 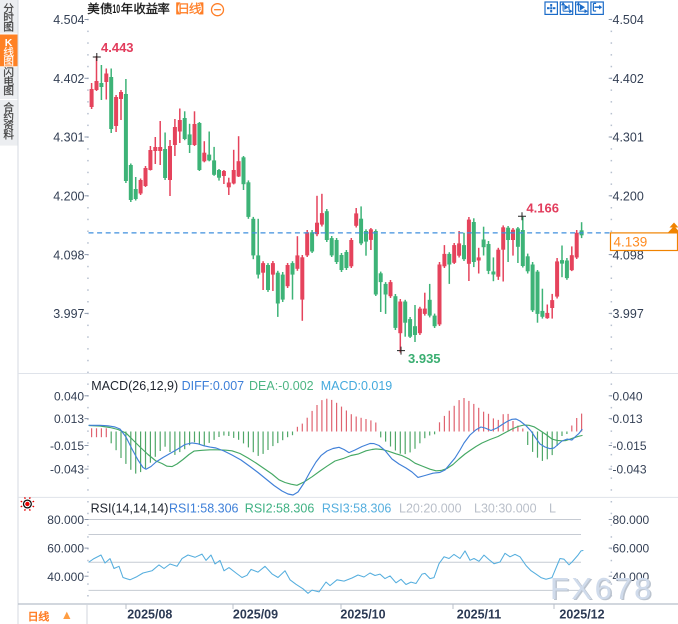 What do you see at coordinates (130, 509) in the screenshot?
I see `svg-text: RSI(14,14,14)` at bounding box center [130, 509].